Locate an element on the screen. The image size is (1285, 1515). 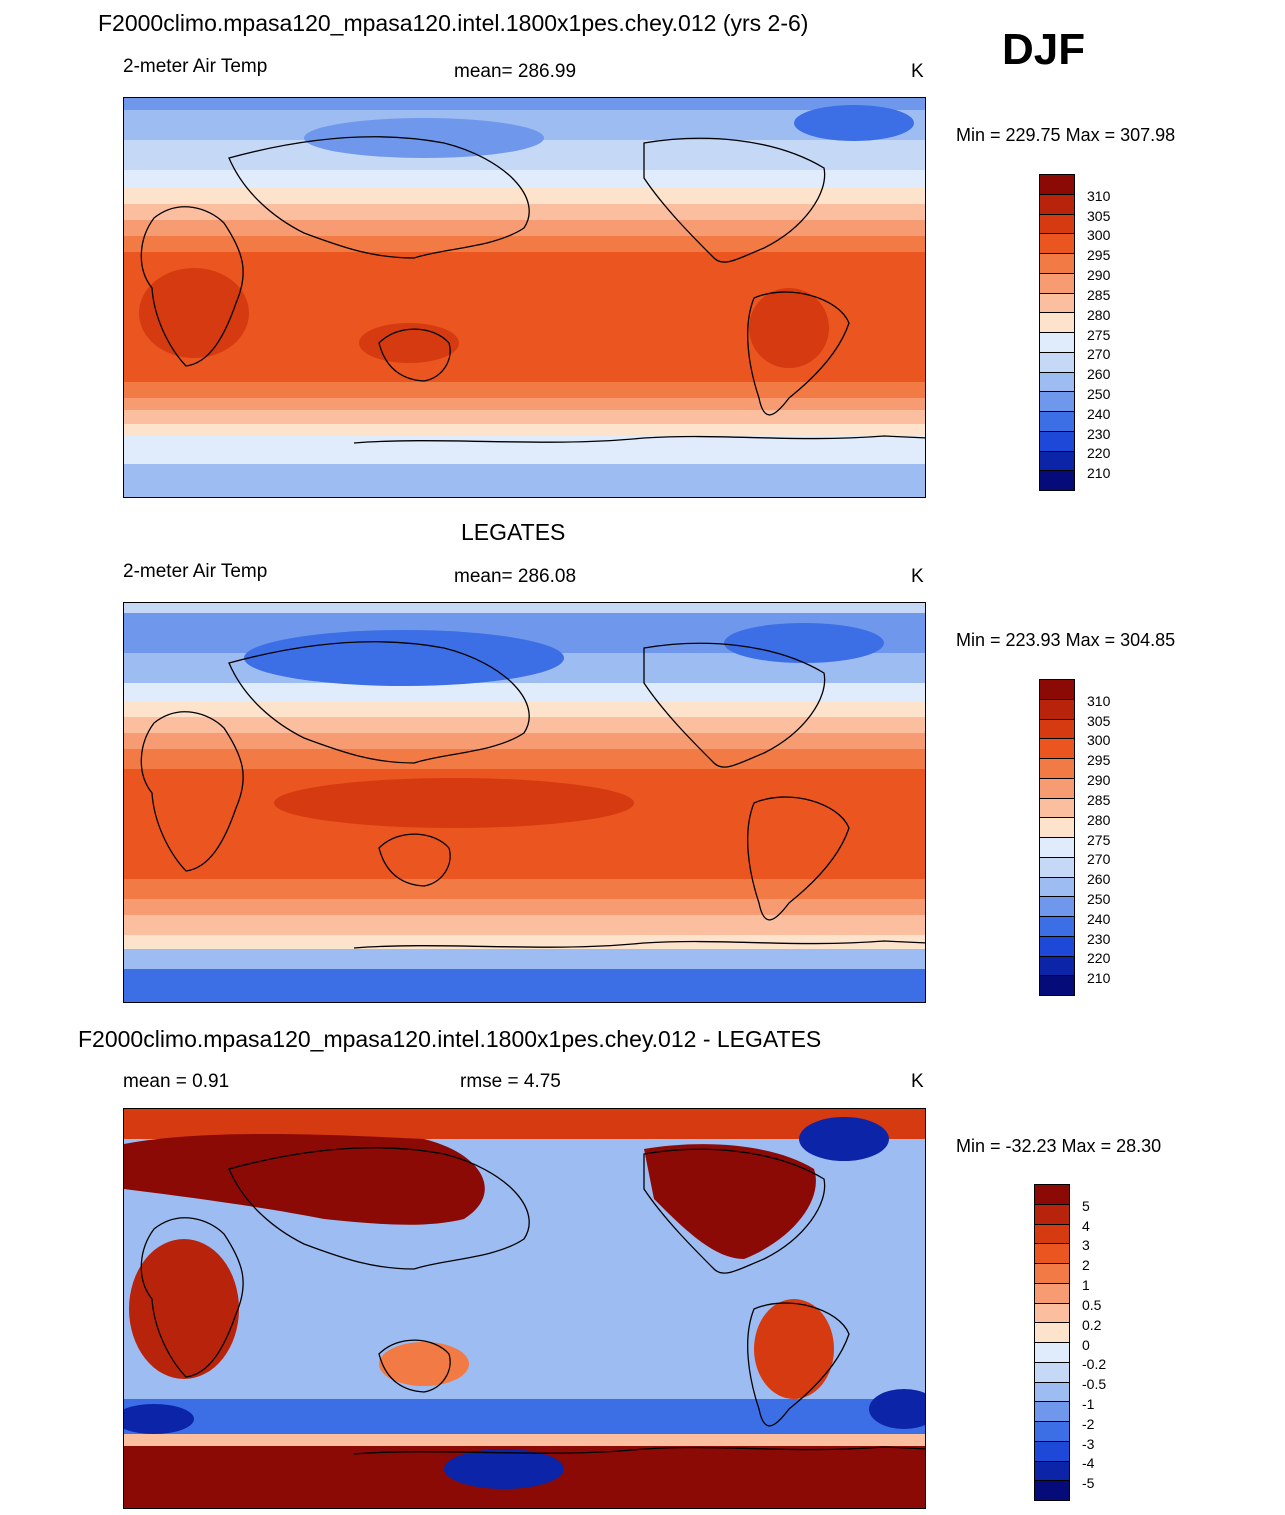
panel2-units-label: K is located at coordinates (917, 576).